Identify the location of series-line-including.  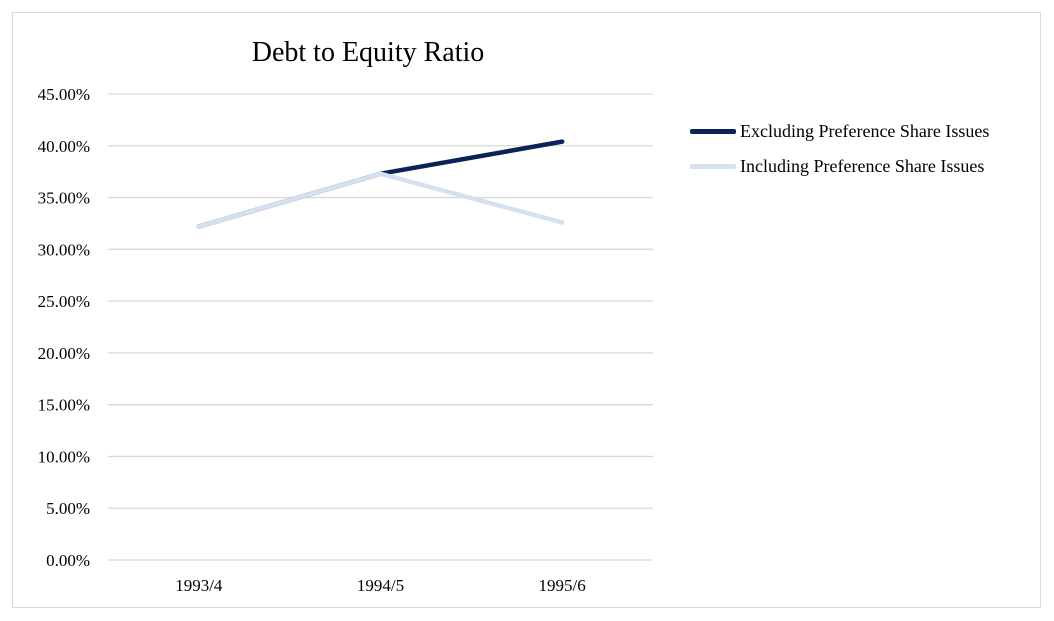
(380, 200).